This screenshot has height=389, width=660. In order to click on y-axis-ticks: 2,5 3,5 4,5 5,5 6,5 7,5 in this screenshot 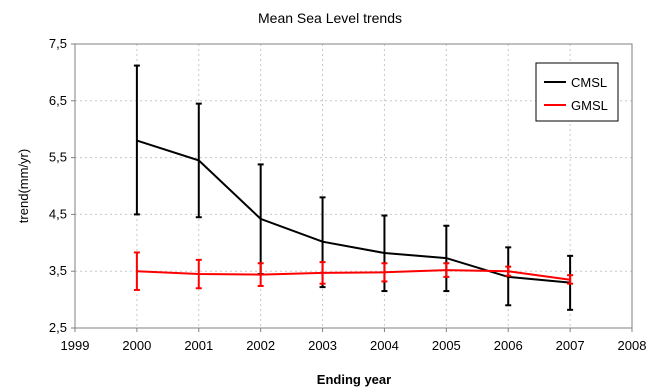, I will do `click(62, 185)`.